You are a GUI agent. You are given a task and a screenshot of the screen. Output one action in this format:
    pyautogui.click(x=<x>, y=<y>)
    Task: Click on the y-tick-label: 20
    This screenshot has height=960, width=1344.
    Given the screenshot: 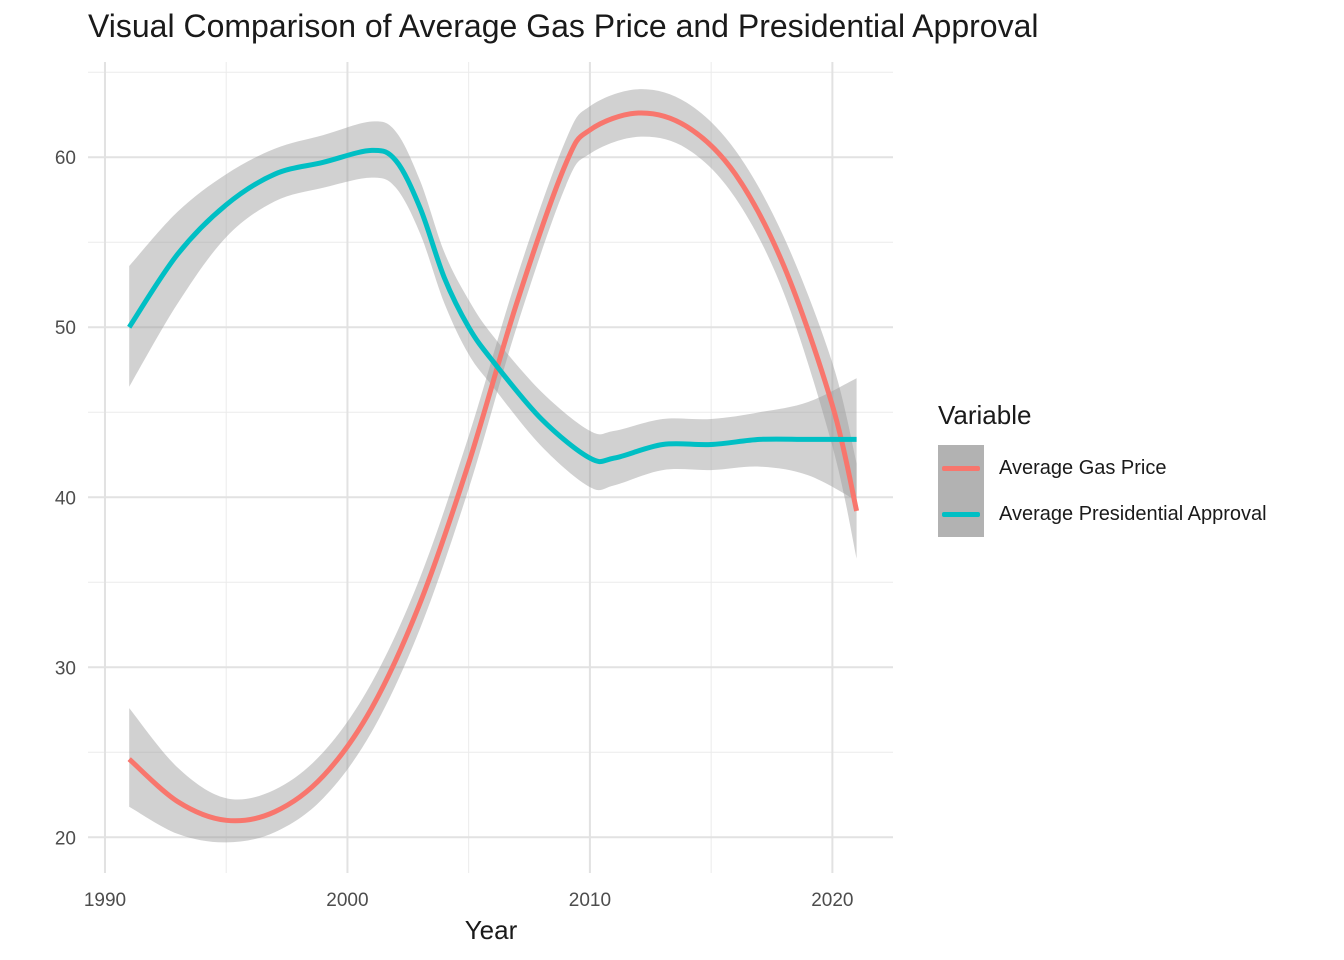 What is the action you would take?
    pyautogui.click(x=65, y=838)
    